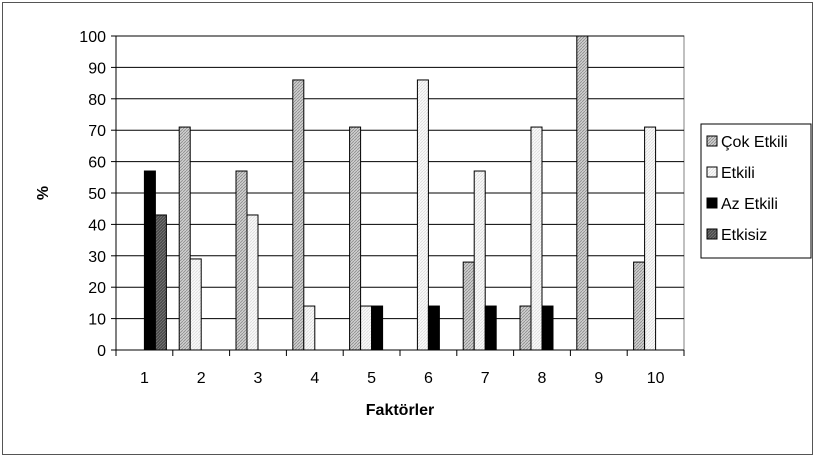  What do you see at coordinates (258, 378) in the screenshot?
I see `x-tick-label: 3` at bounding box center [258, 378].